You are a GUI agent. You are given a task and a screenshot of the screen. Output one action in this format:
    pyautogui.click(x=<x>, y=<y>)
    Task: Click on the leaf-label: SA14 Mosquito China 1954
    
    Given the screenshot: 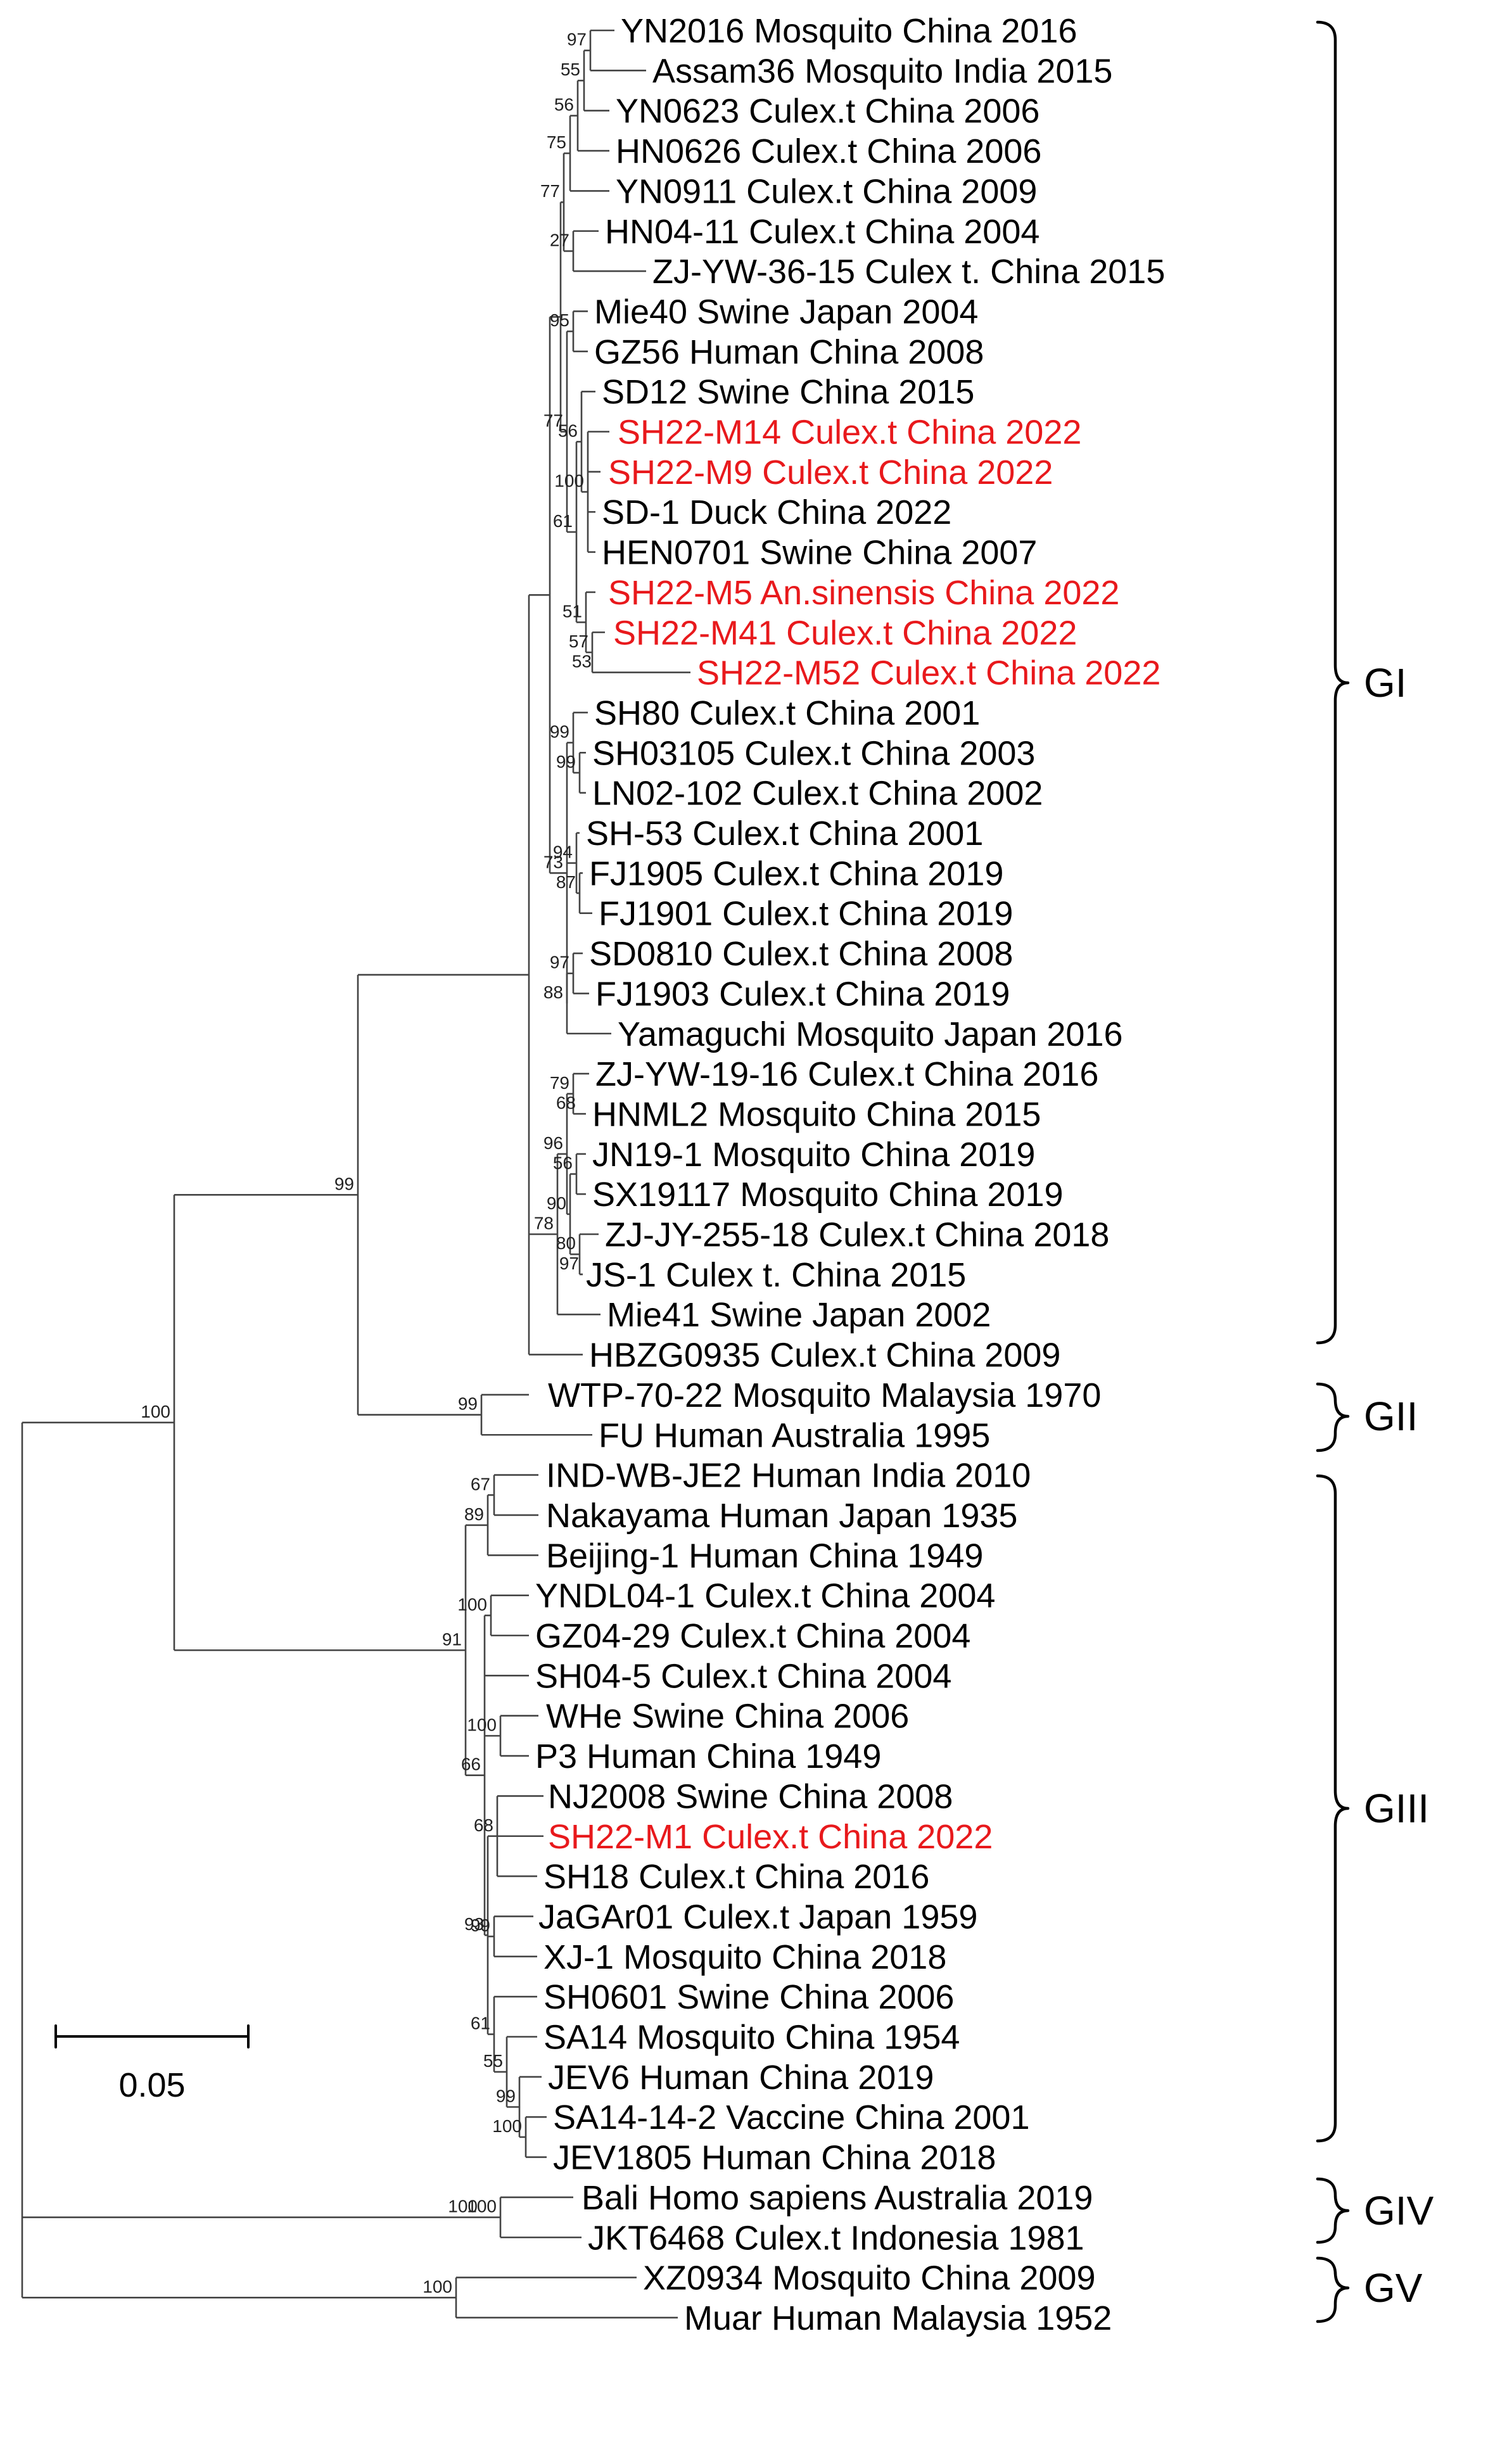 What is the action you would take?
    pyautogui.click(x=751, y=2038)
    